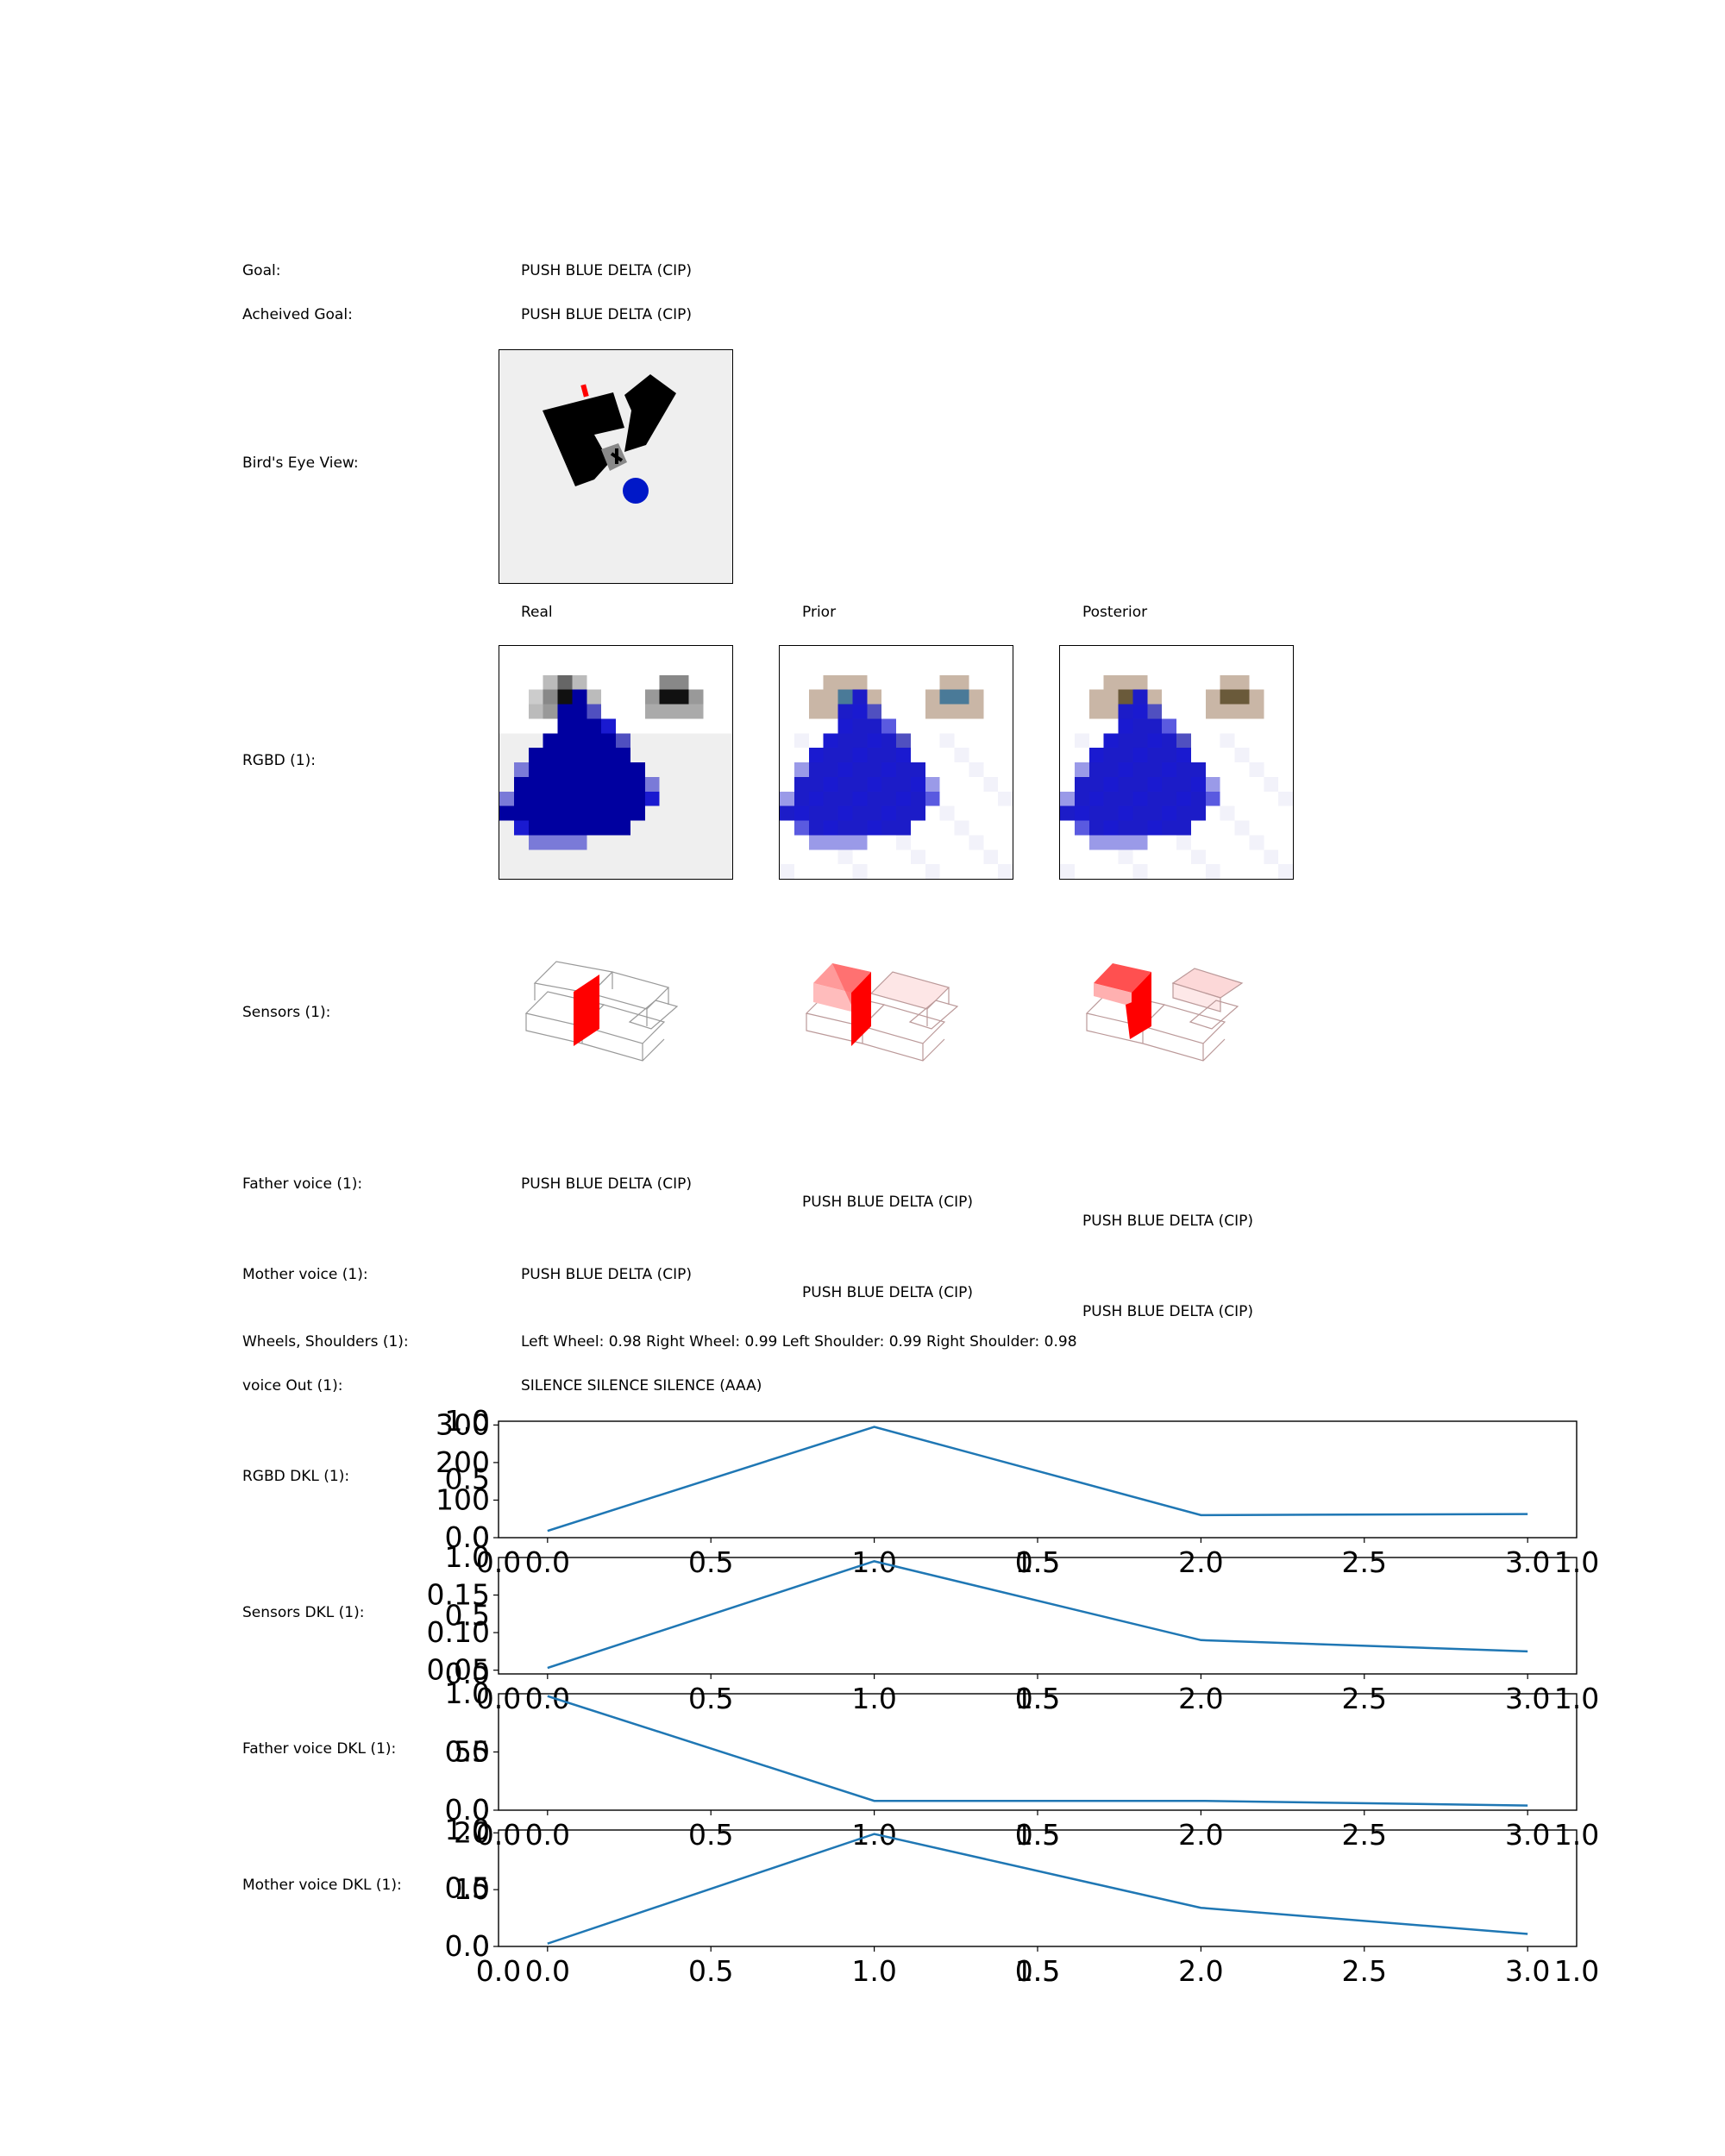 The width and height of the screenshot is (1725, 2156). I want to click on y-tick-label: 200, so click(463, 1462).